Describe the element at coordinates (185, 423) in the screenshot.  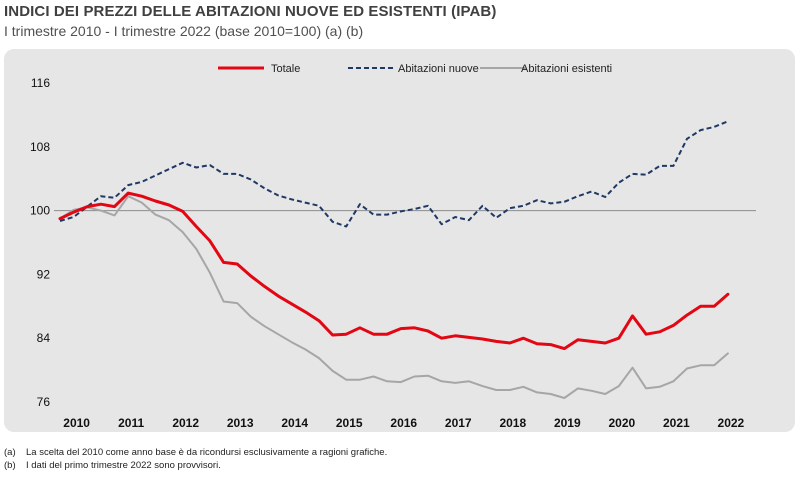
I see `x-tick-label: 2012` at that location.